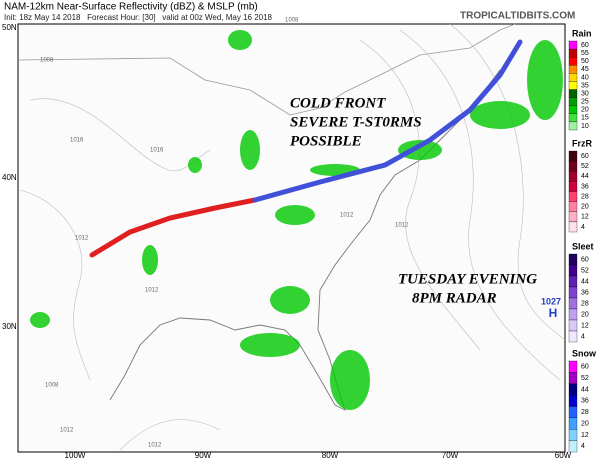 The width and height of the screenshot is (600, 461). Describe the element at coordinates (338, 103) in the screenshot. I see `annotation: COLD FRONT` at that location.